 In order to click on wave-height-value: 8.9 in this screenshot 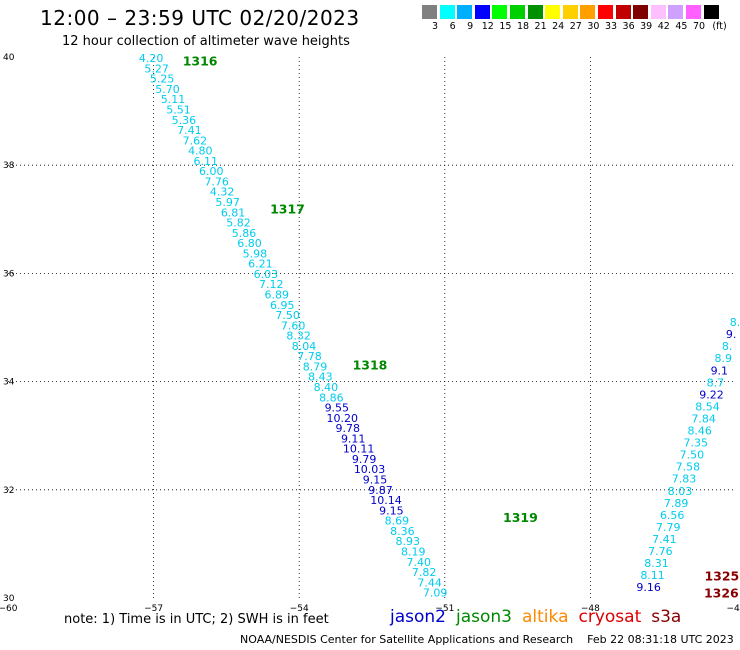, I will do `click(723, 358)`.